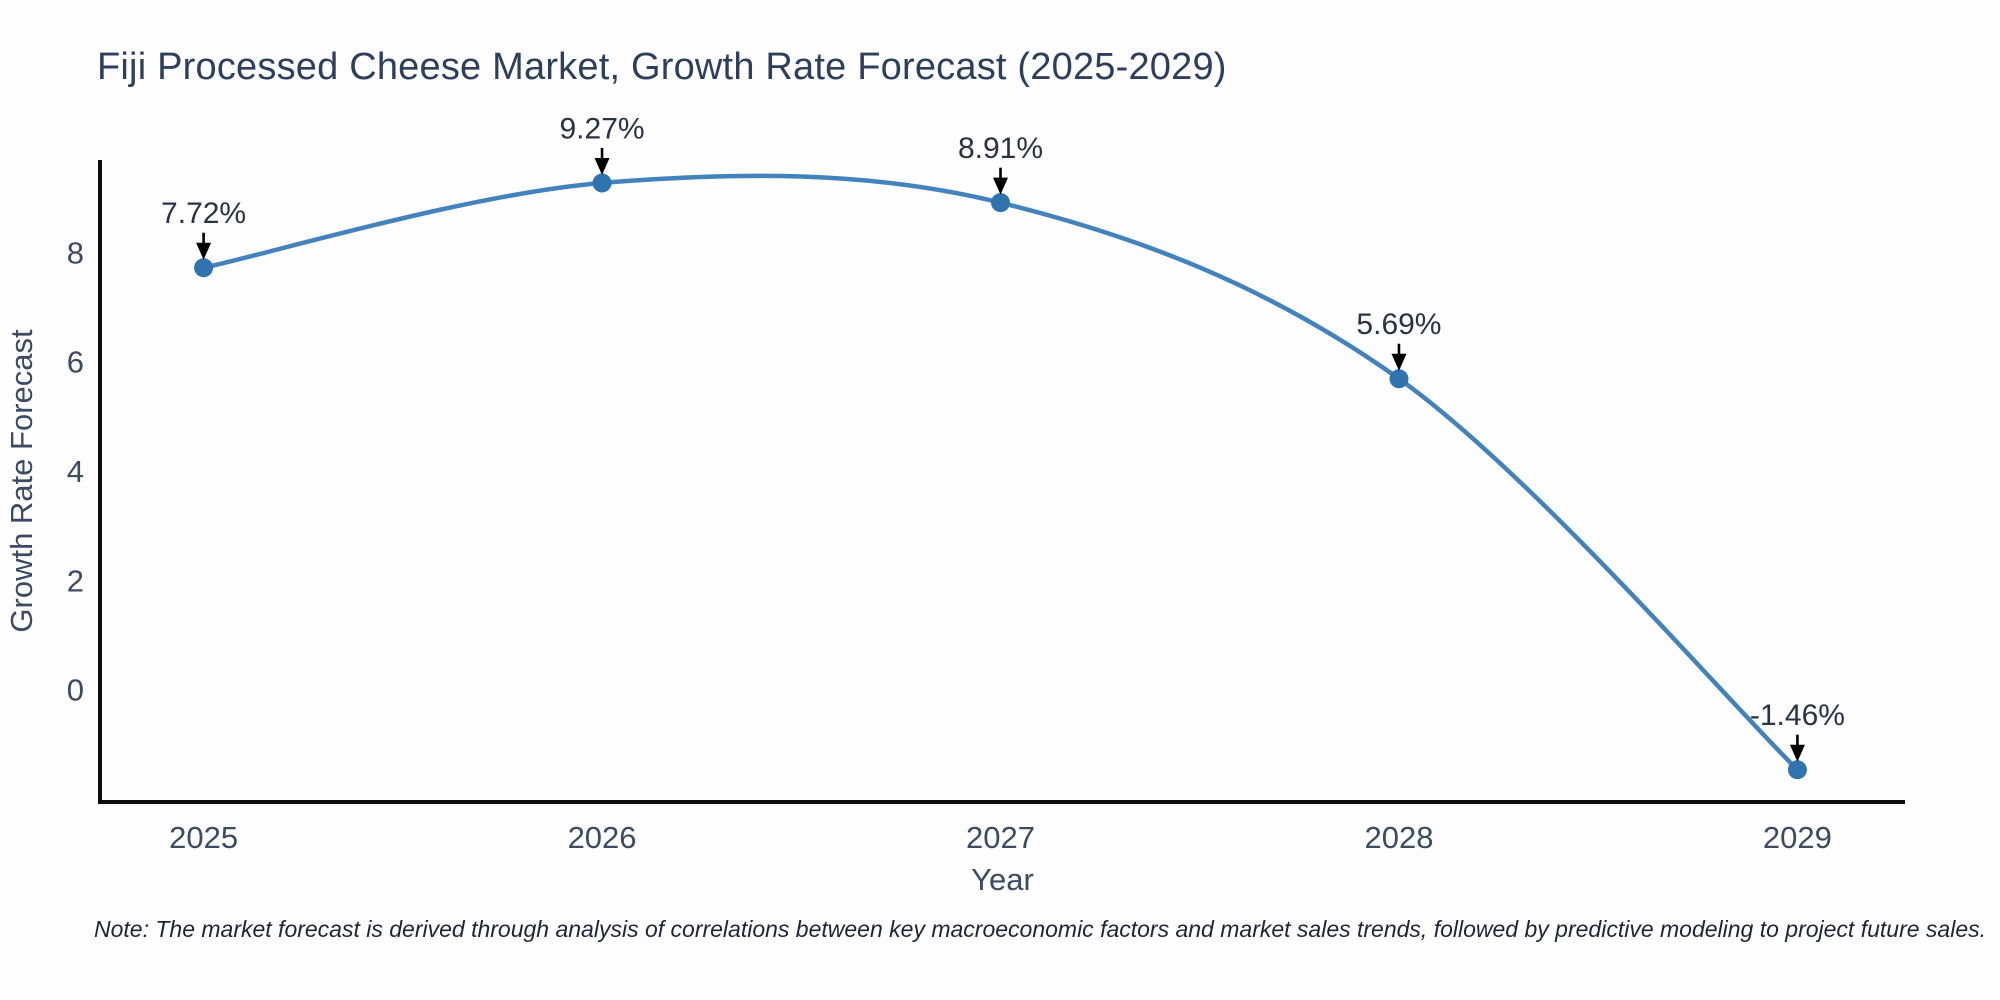  Describe the element at coordinates (75, 690) in the screenshot. I see `y-axis-tick-label: 0` at that location.